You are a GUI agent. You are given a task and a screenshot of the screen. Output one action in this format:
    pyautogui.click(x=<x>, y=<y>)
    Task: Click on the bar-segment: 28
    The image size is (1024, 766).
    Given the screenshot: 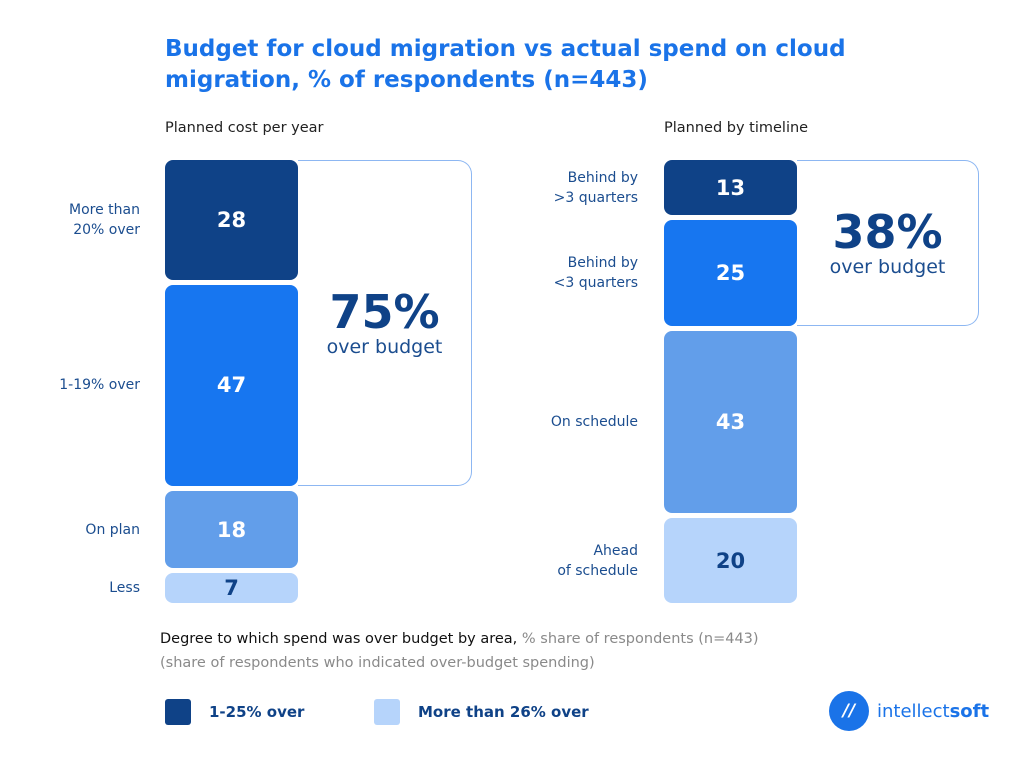 What is the action you would take?
    pyautogui.click(x=231, y=220)
    